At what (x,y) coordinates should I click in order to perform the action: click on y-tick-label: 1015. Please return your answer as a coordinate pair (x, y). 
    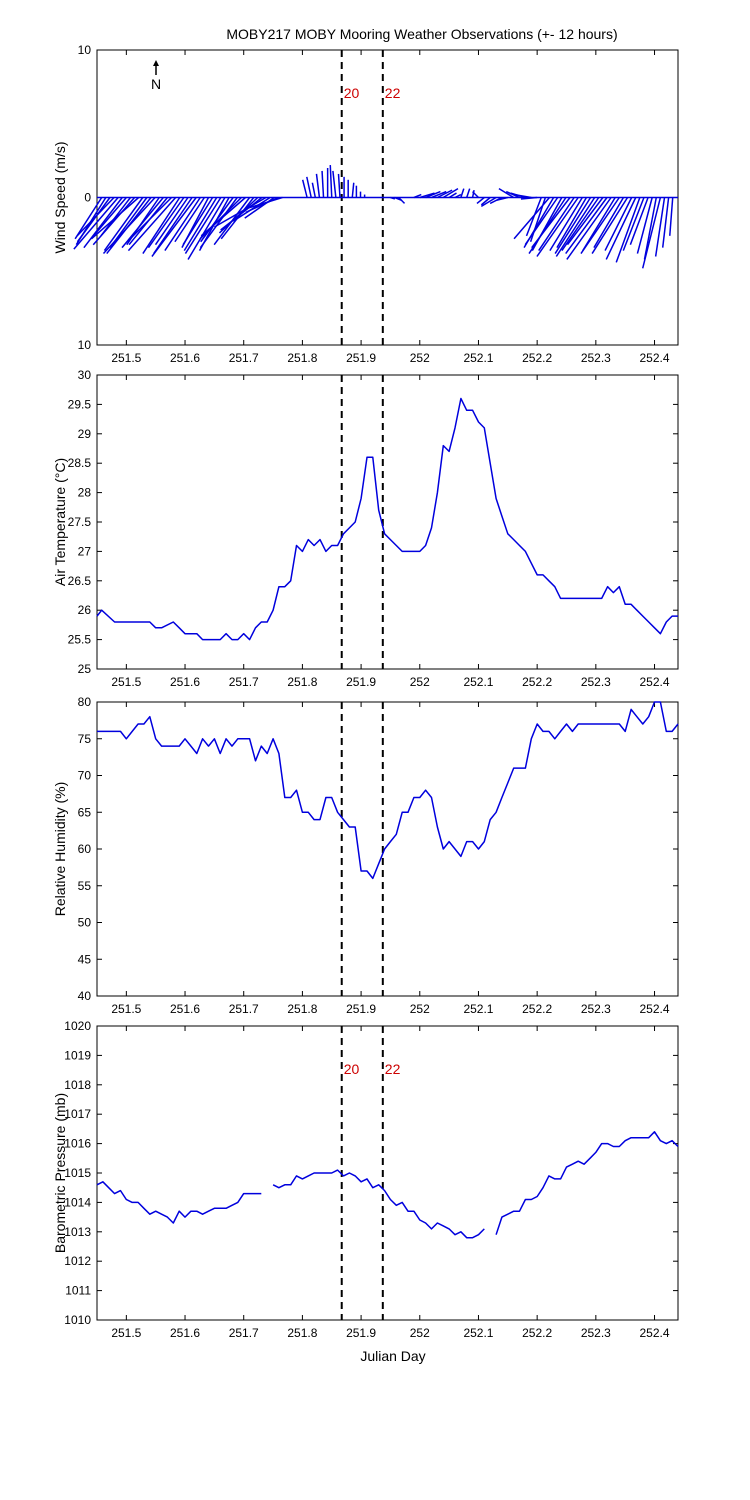
    Looking at the image, I should click on (77, 1173).